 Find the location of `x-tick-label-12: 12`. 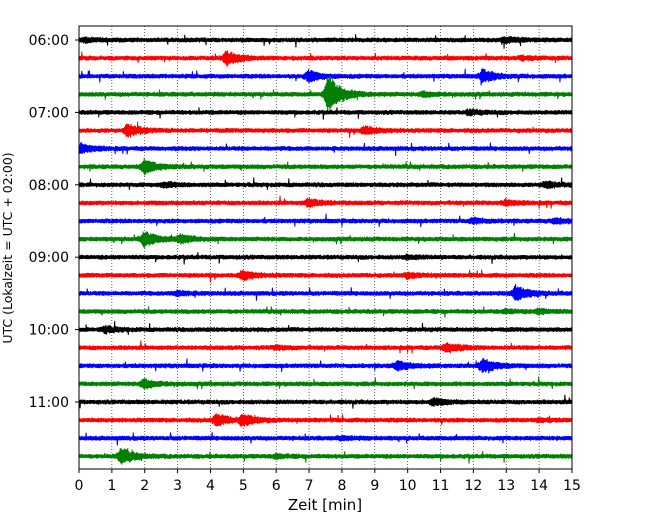

x-tick-label-12: 12 is located at coordinates (473, 486).